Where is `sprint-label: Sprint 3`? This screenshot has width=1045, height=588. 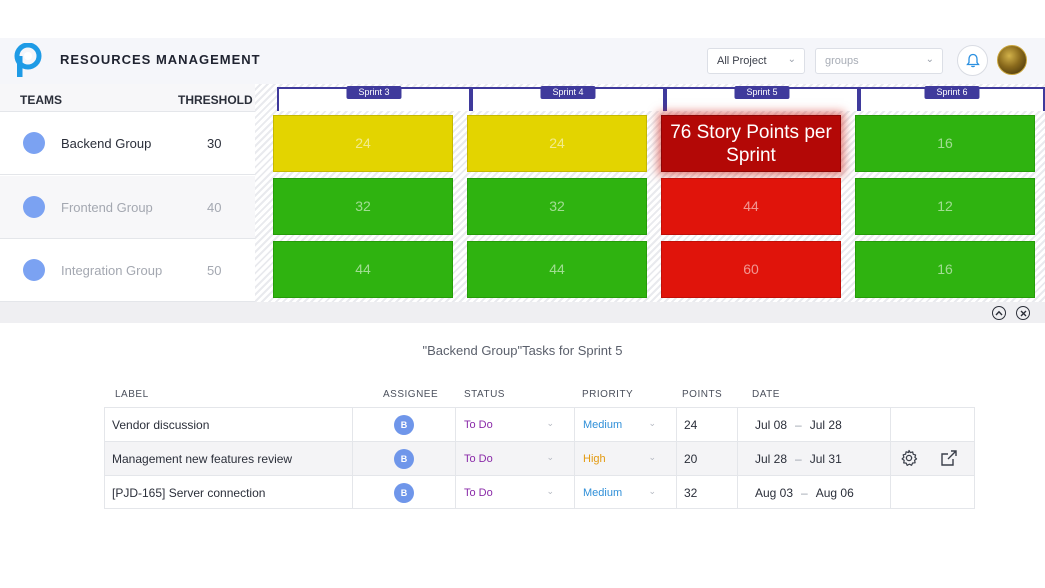
sprint-label: Sprint 3 is located at coordinates (374, 92).